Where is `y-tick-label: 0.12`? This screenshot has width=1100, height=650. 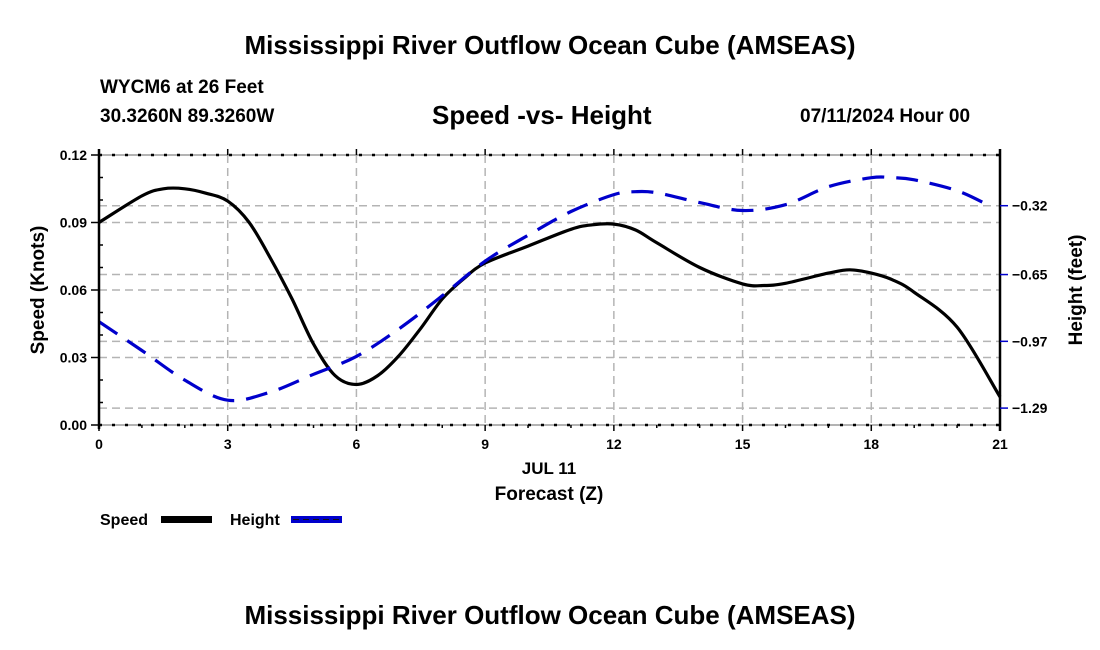 y-tick-label: 0.12 is located at coordinates (73, 155).